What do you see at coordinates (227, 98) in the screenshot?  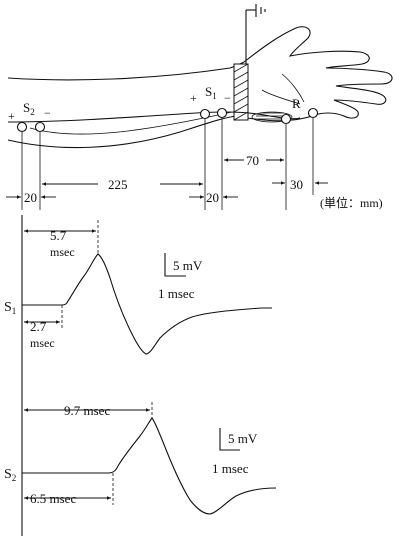 I see `s1-minus-sign: −` at bounding box center [227, 98].